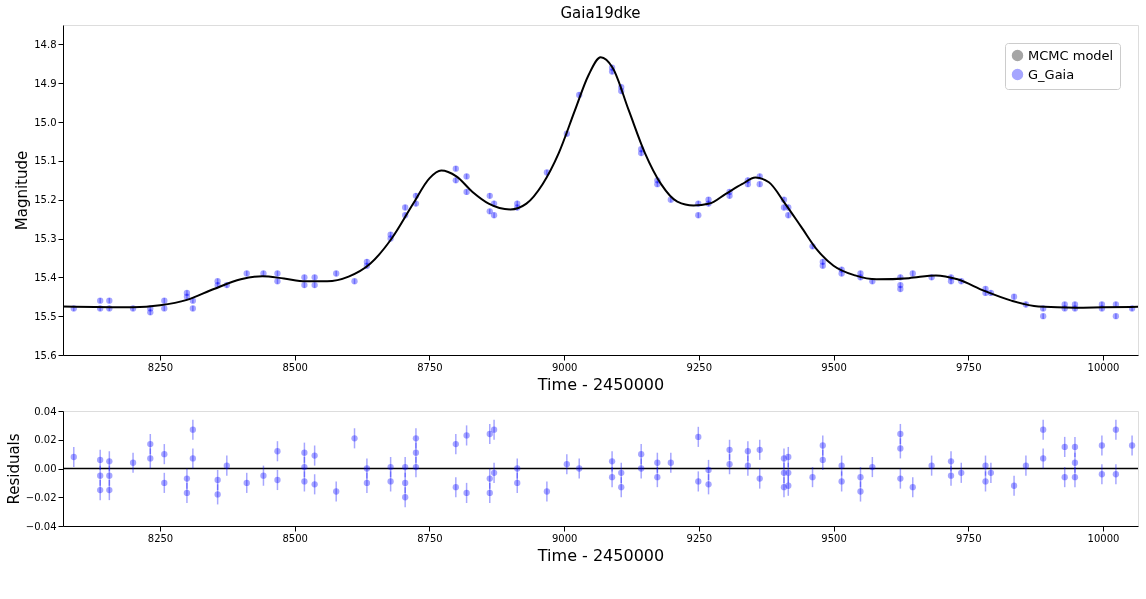 The image size is (1146, 599). I want to click on y-tick-label: 0.04, so click(45, 411).